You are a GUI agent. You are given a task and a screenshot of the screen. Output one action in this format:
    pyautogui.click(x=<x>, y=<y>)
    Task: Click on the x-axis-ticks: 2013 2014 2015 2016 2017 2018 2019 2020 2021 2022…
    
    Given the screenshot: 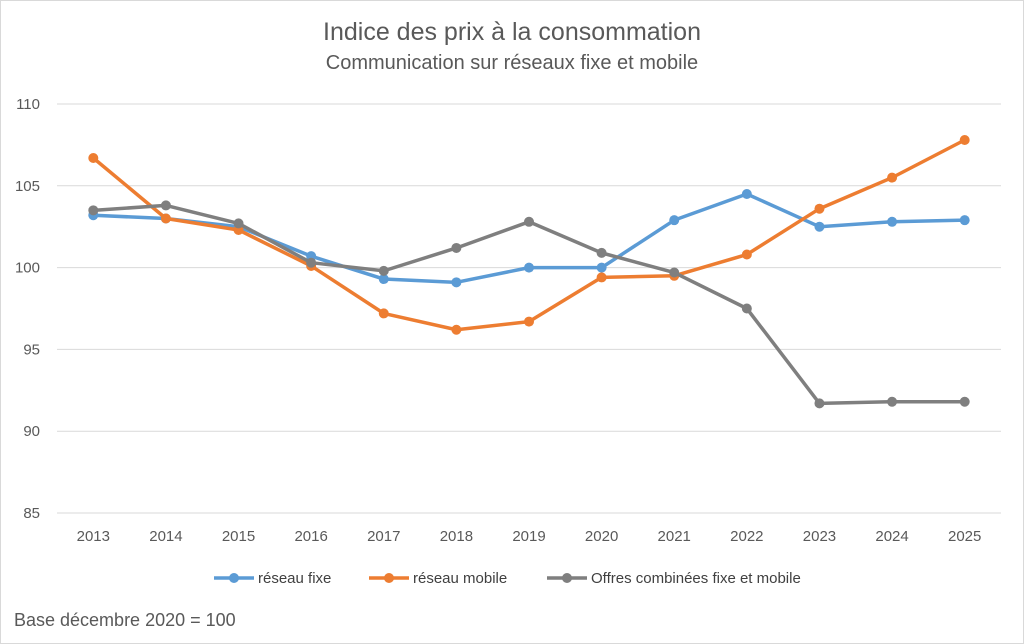 What is the action you would take?
    pyautogui.click(x=529, y=536)
    